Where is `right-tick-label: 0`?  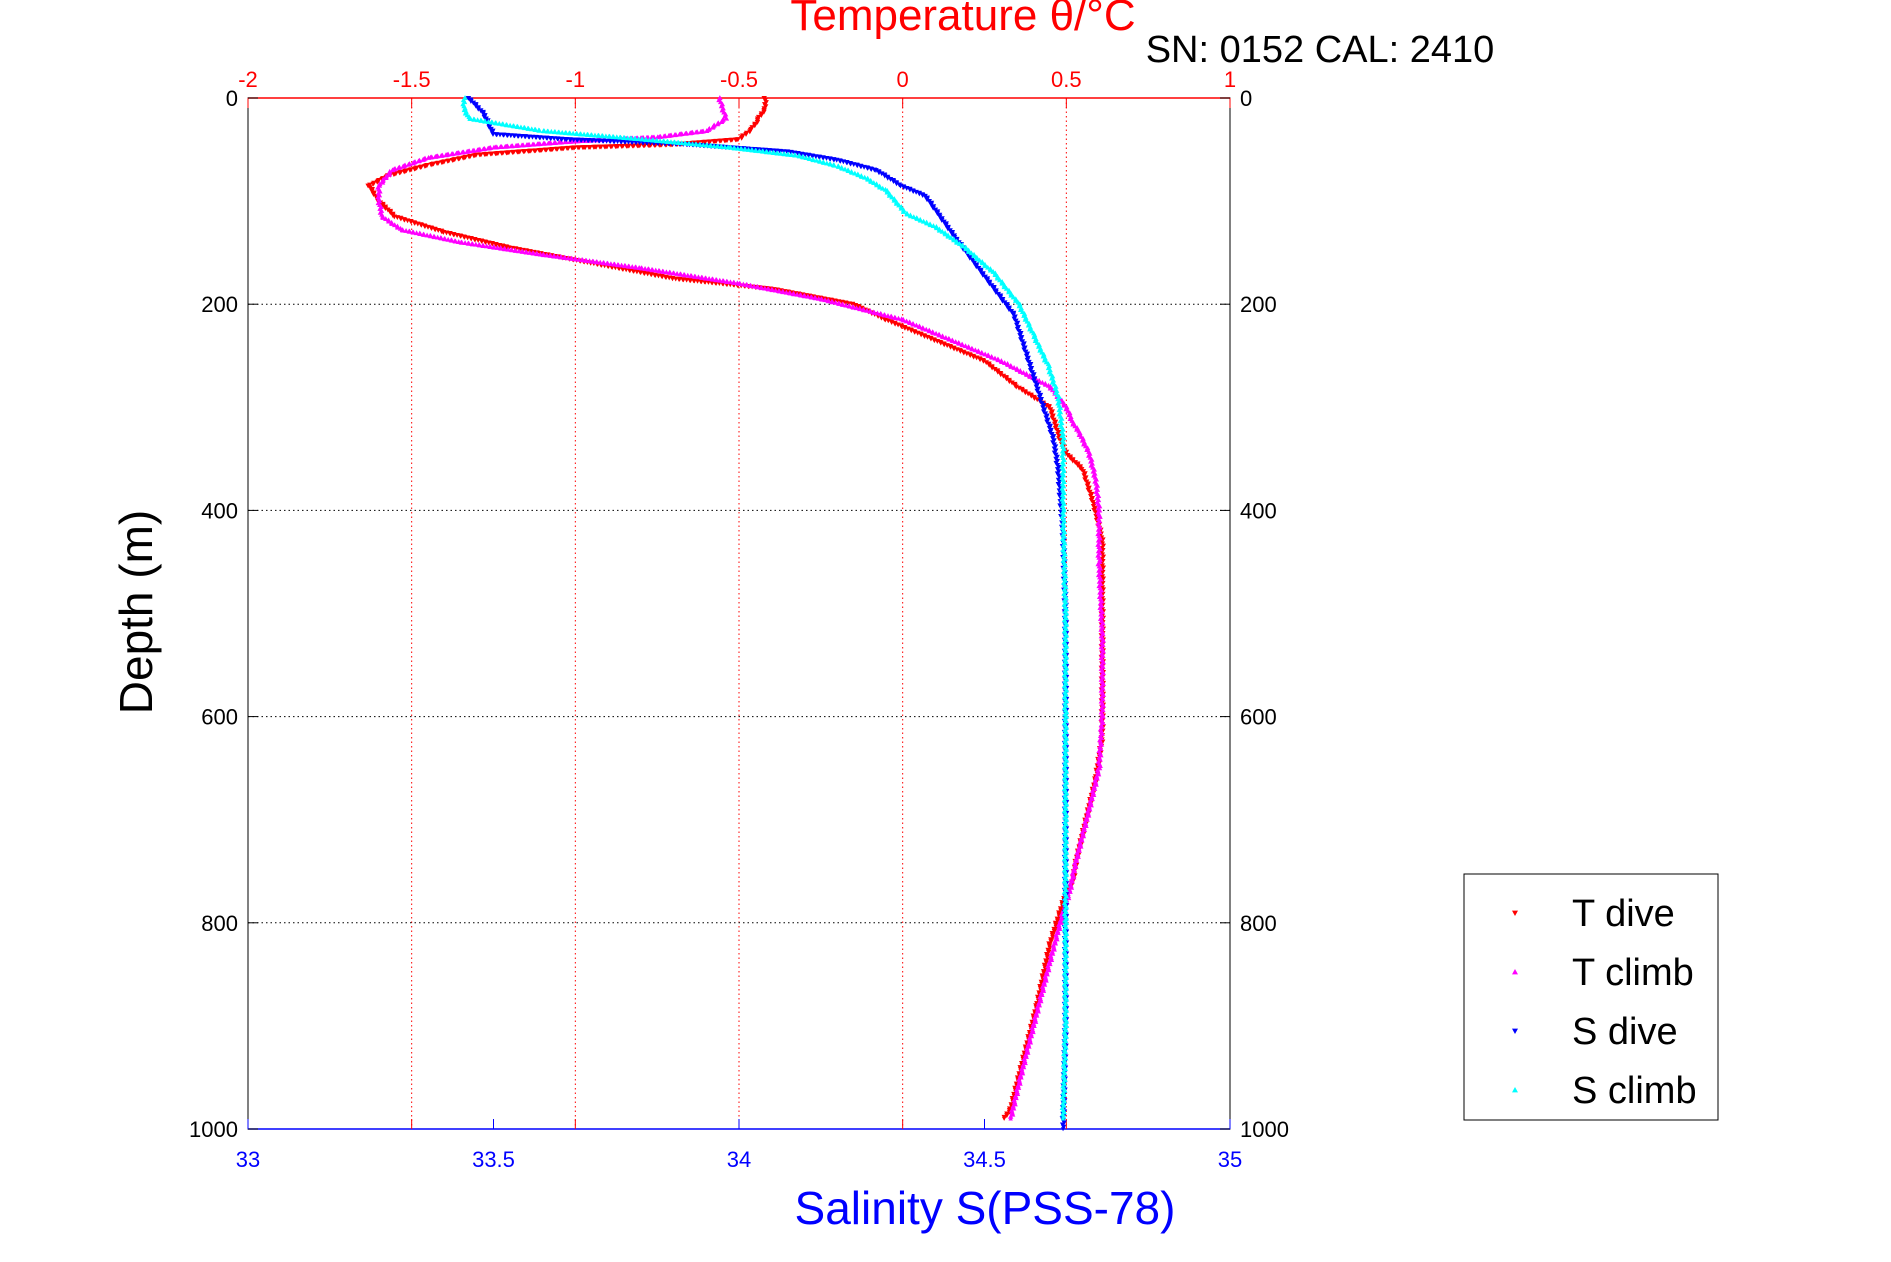 right-tick-label: 0 is located at coordinates (1246, 98).